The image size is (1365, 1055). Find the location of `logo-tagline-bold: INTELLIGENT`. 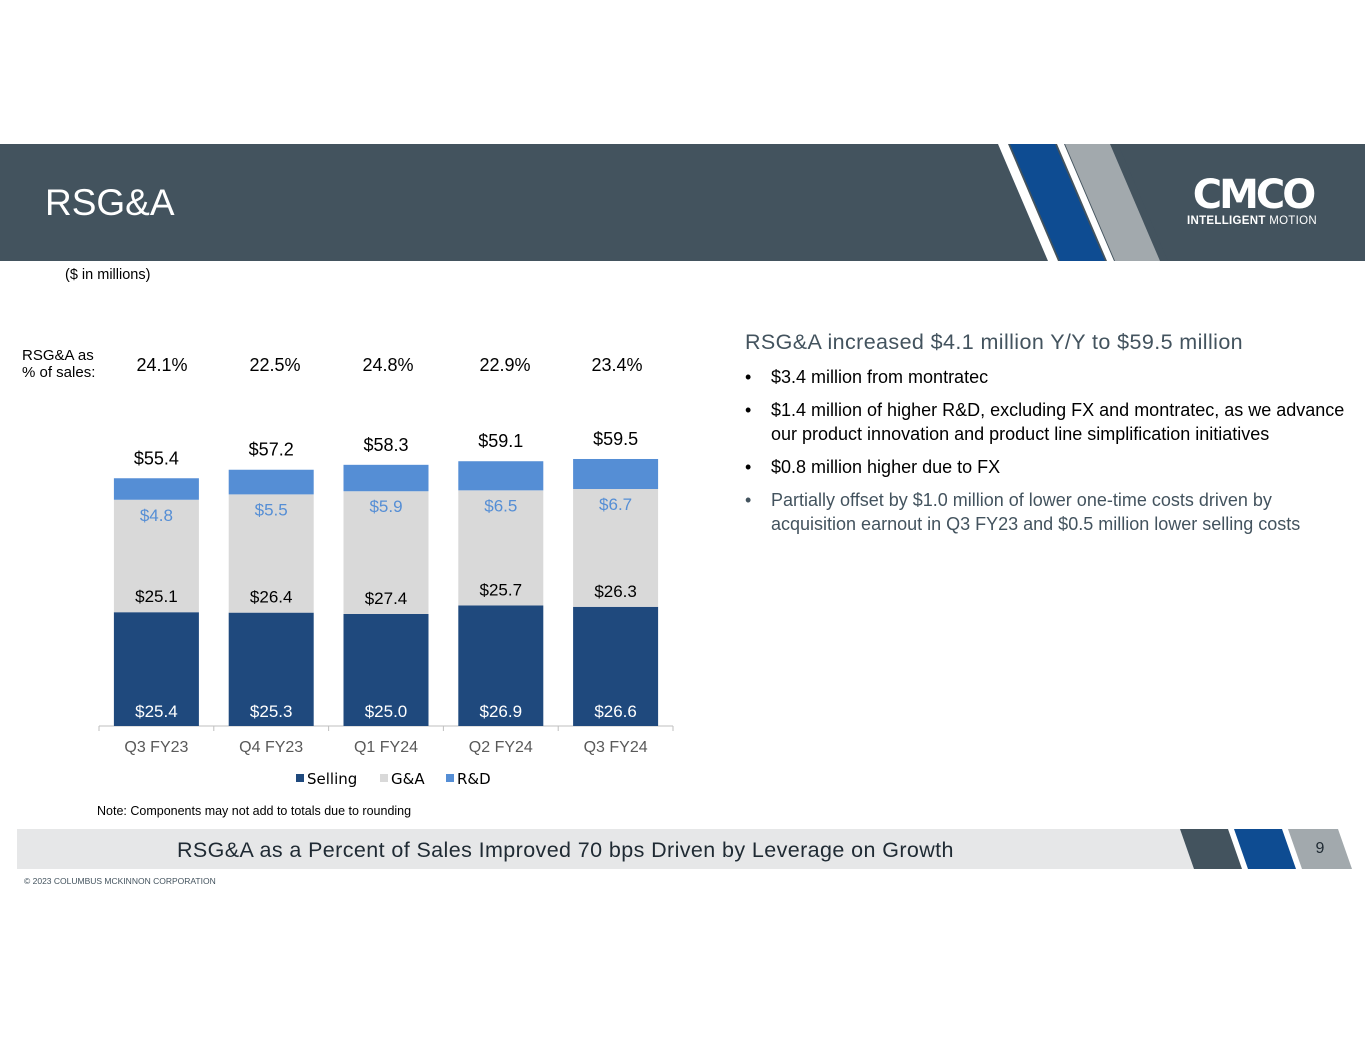

logo-tagline-bold: INTELLIGENT is located at coordinates (1226, 221).